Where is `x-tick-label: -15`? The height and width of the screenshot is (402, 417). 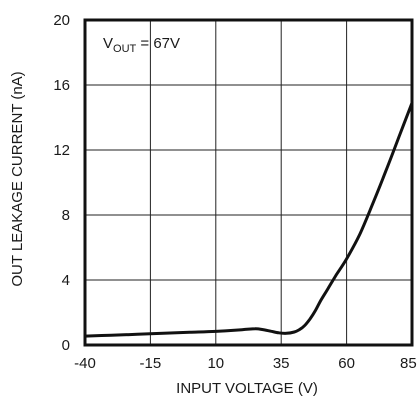 x-tick-label: -15 is located at coordinates (151, 363).